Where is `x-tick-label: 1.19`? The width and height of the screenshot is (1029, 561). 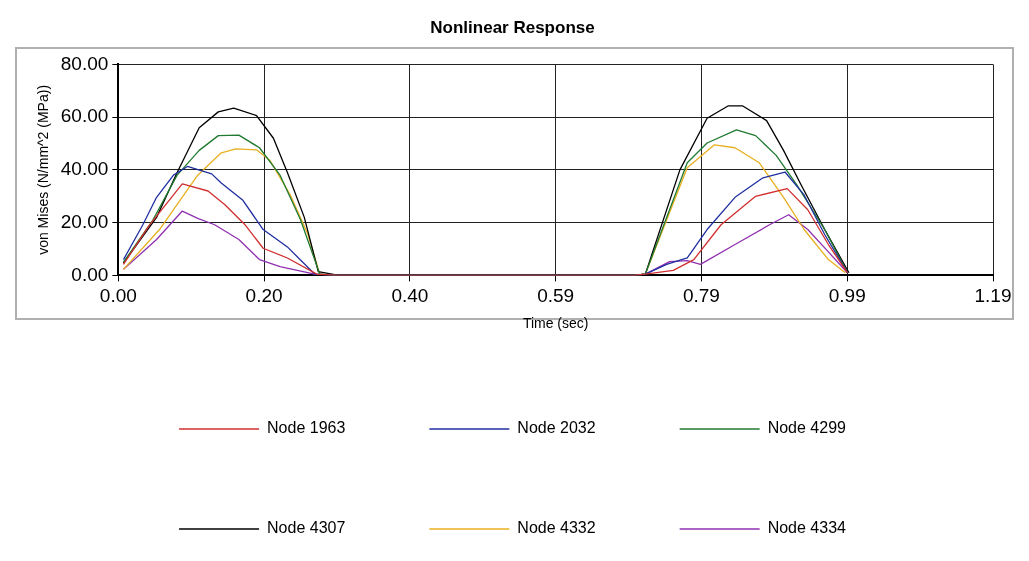 x-tick-label: 1.19 is located at coordinates (993, 296).